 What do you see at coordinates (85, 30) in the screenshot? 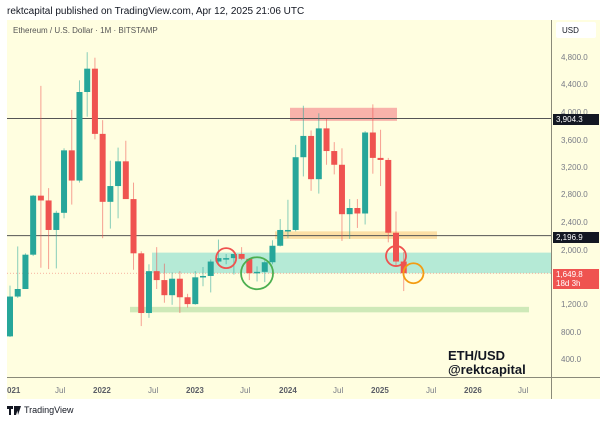
I see `symbol-title: Ethereum / U.S. Dollar · 1M · BITSTAMP` at bounding box center [85, 30].